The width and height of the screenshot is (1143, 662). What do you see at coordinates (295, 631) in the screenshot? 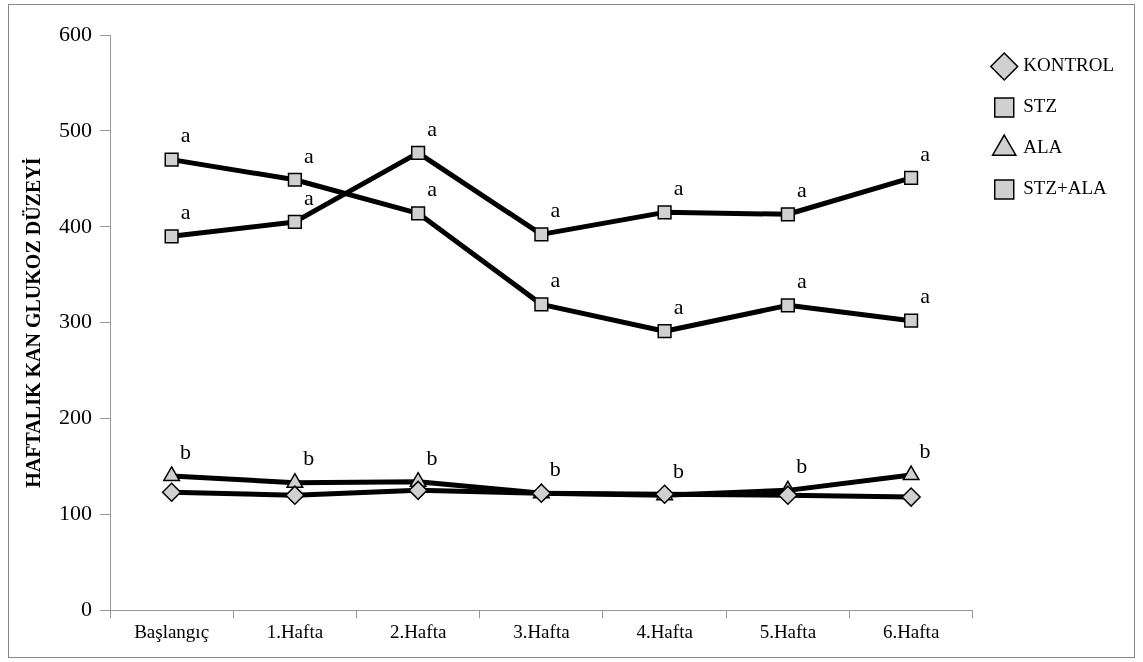
I see `x-tick-label: 1.Hafta` at bounding box center [295, 631].